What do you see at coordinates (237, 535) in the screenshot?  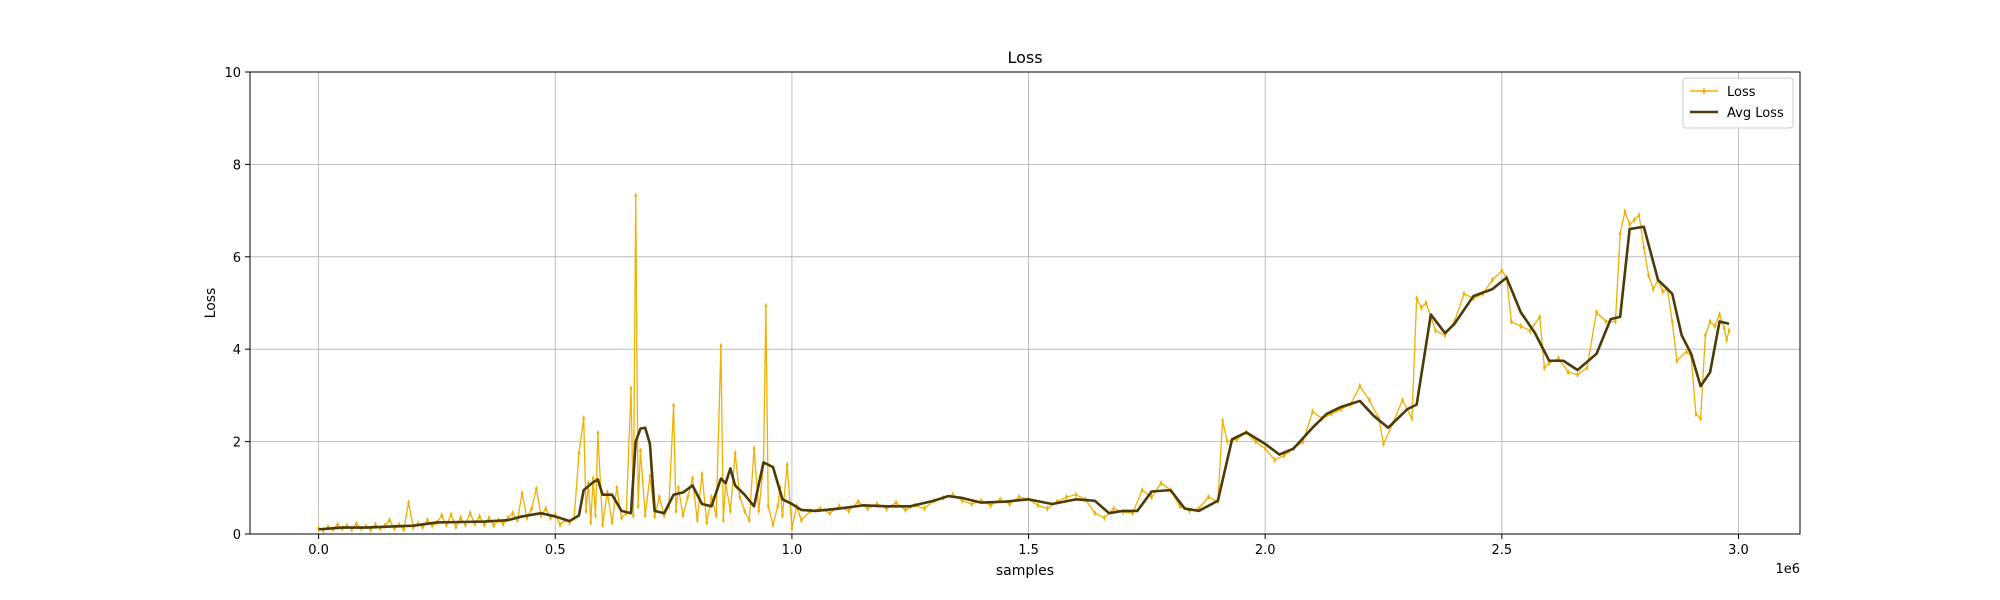 I see `y-tick-label: 0` at bounding box center [237, 535].